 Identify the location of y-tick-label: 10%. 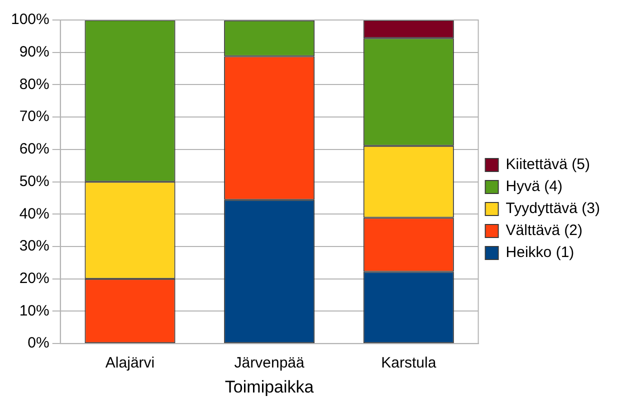
(34, 311).